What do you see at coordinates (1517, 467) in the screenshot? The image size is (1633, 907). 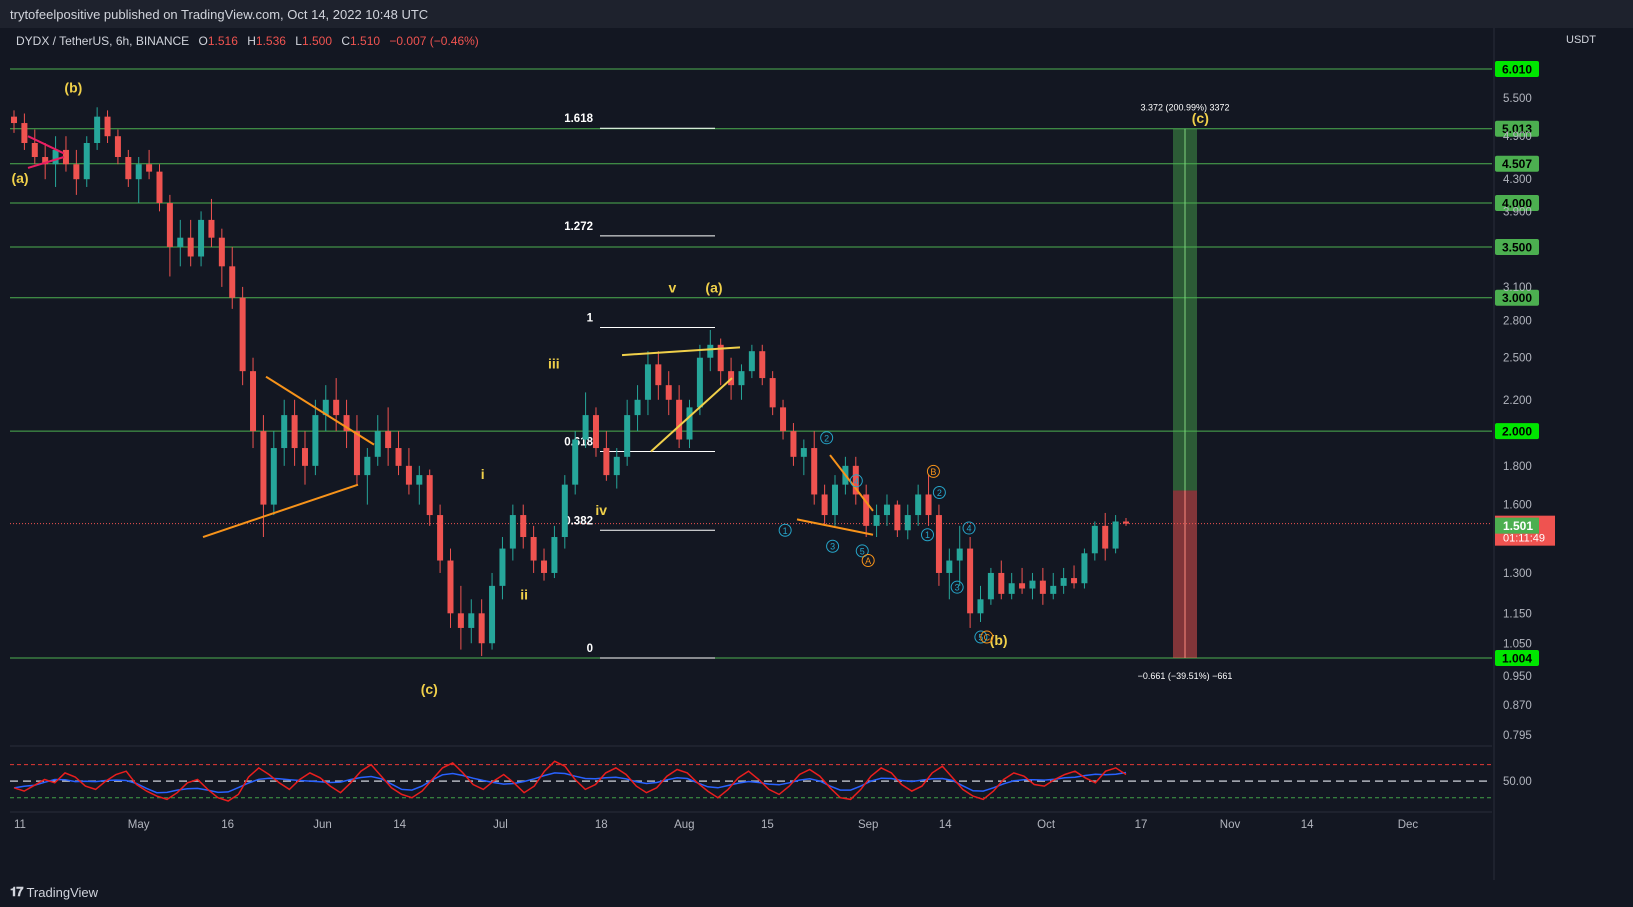 I see `price-tick-1.800: 1.800` at bounding box center [1517, 467].